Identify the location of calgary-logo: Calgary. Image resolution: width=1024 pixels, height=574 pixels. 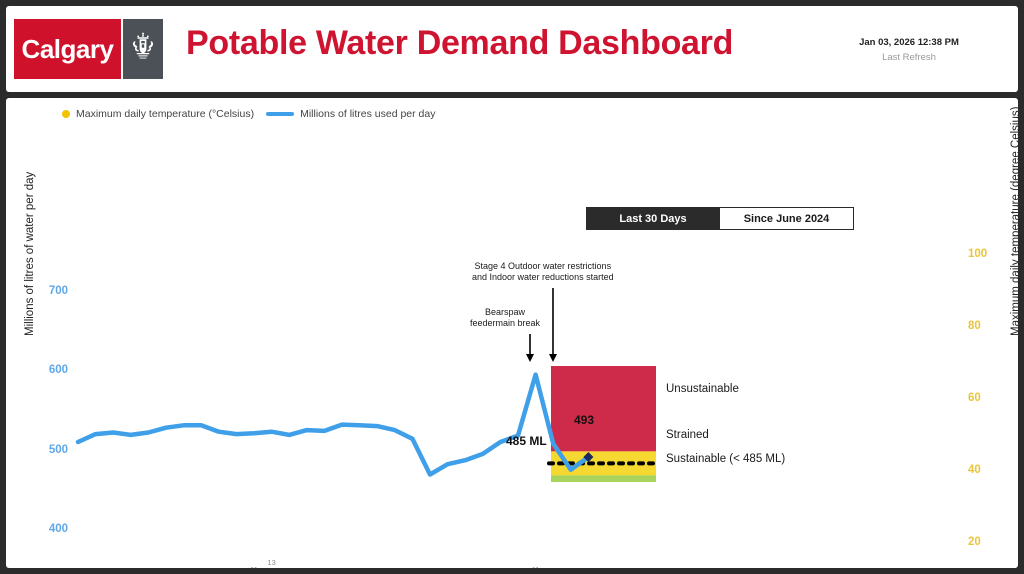
(88, 49).